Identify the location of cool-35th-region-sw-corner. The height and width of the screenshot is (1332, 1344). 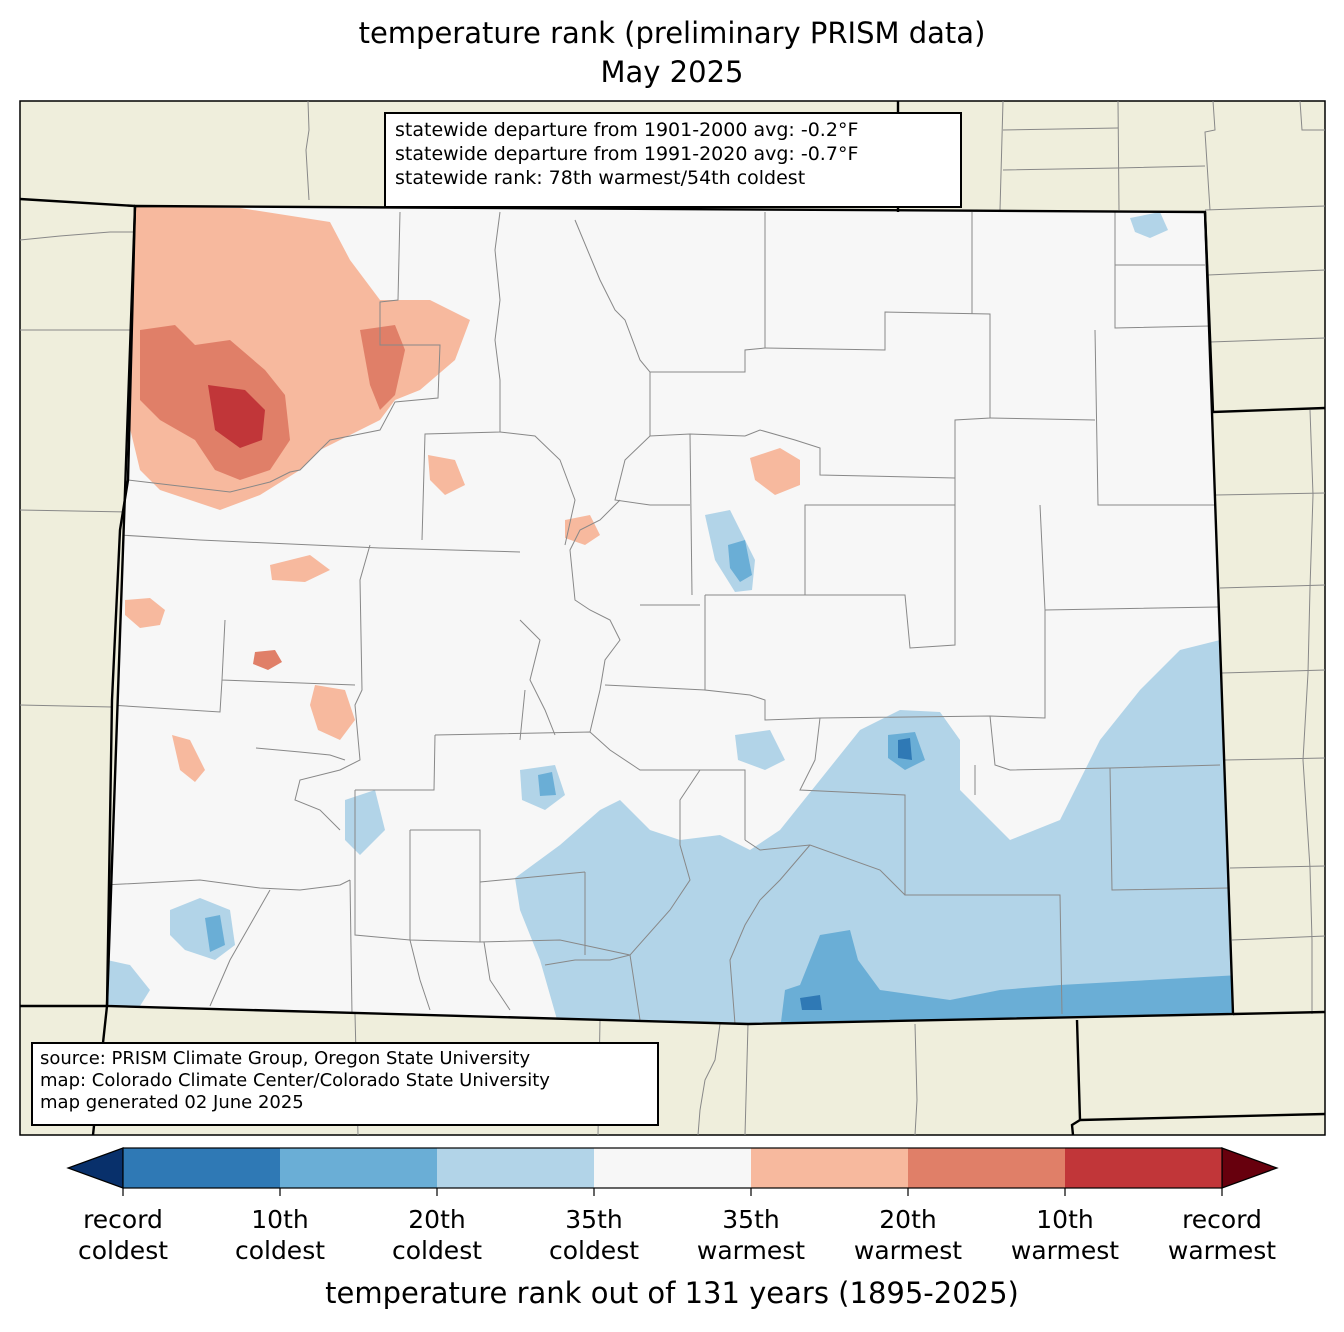
(128, 983).